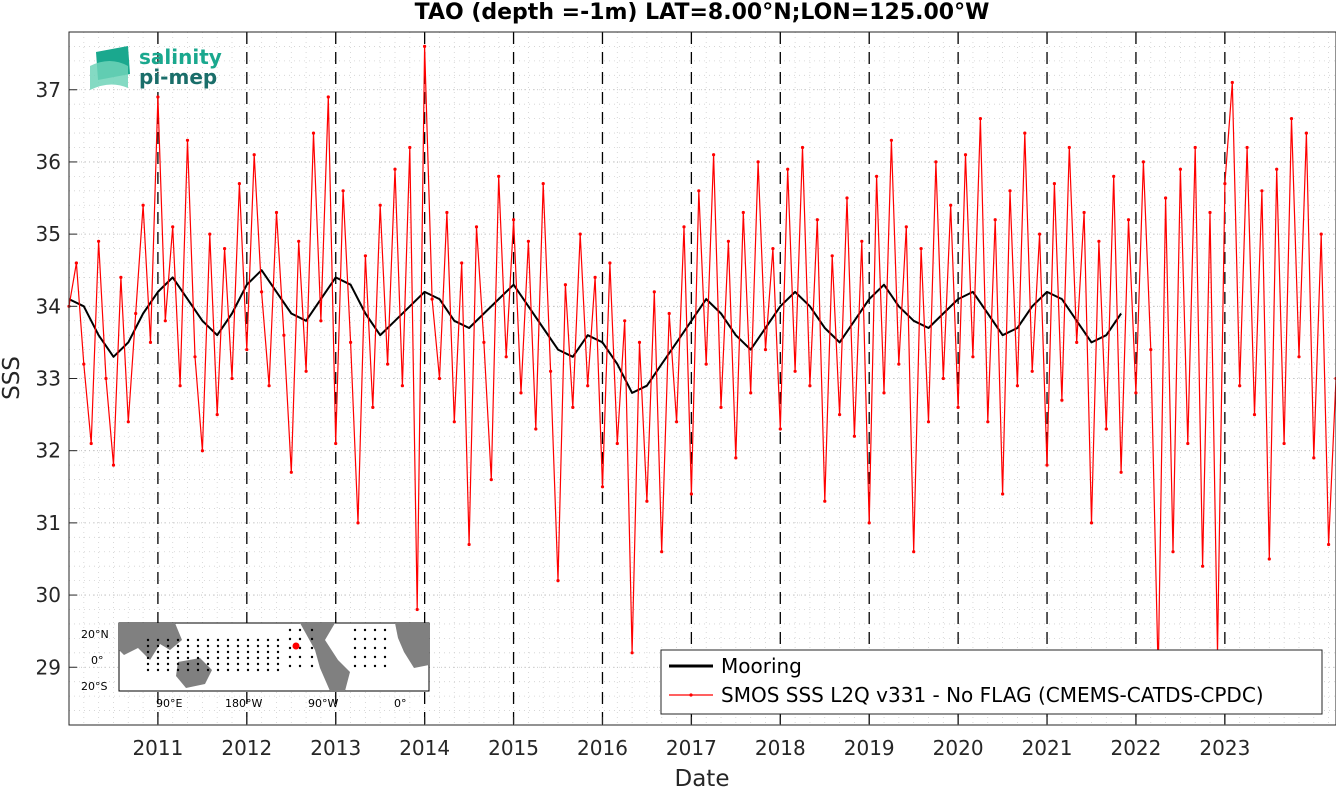 The height and width of the screenshot is (790, 1336). Describe the element at coordinates (412, 645) in the screenshot. I see `africa-landmass` at that location.